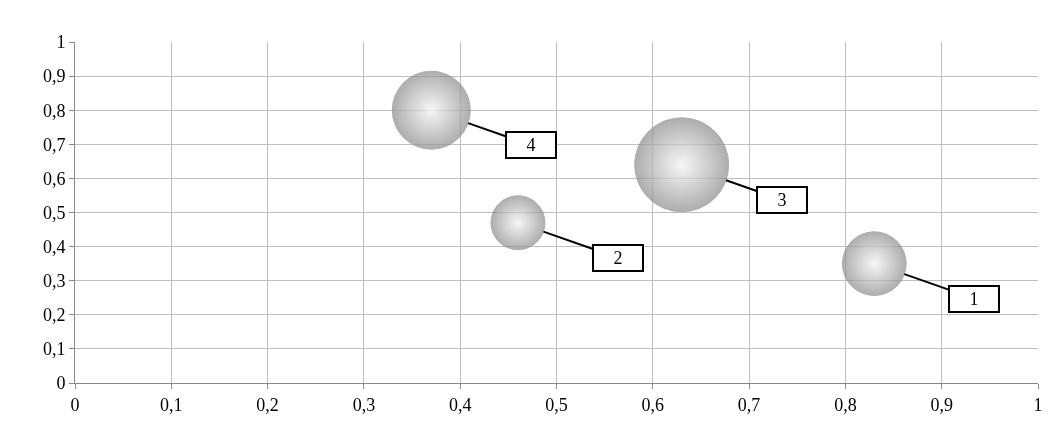 The width and height of the screenshot is (1054, 437). What do you see at coordinates (61, 42) in the screenshot?
I see `y-tick-label: 1` at bounding box center [61, 42].